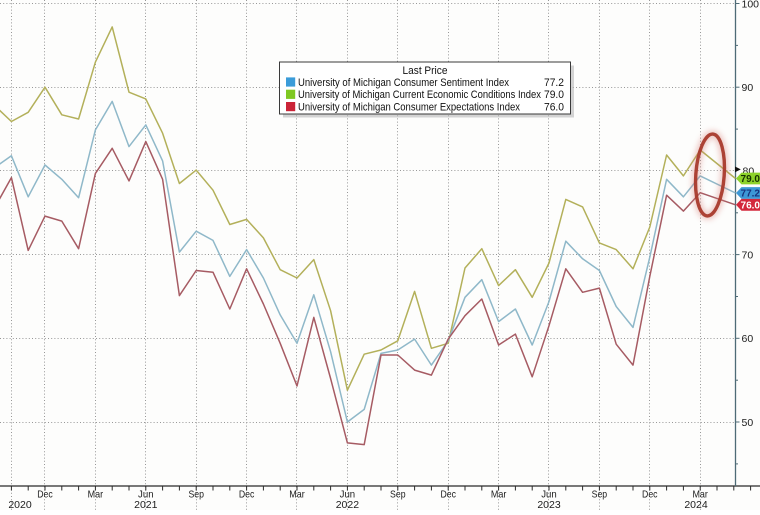  I want to click on svg-text: 2023, so click(549, 504).